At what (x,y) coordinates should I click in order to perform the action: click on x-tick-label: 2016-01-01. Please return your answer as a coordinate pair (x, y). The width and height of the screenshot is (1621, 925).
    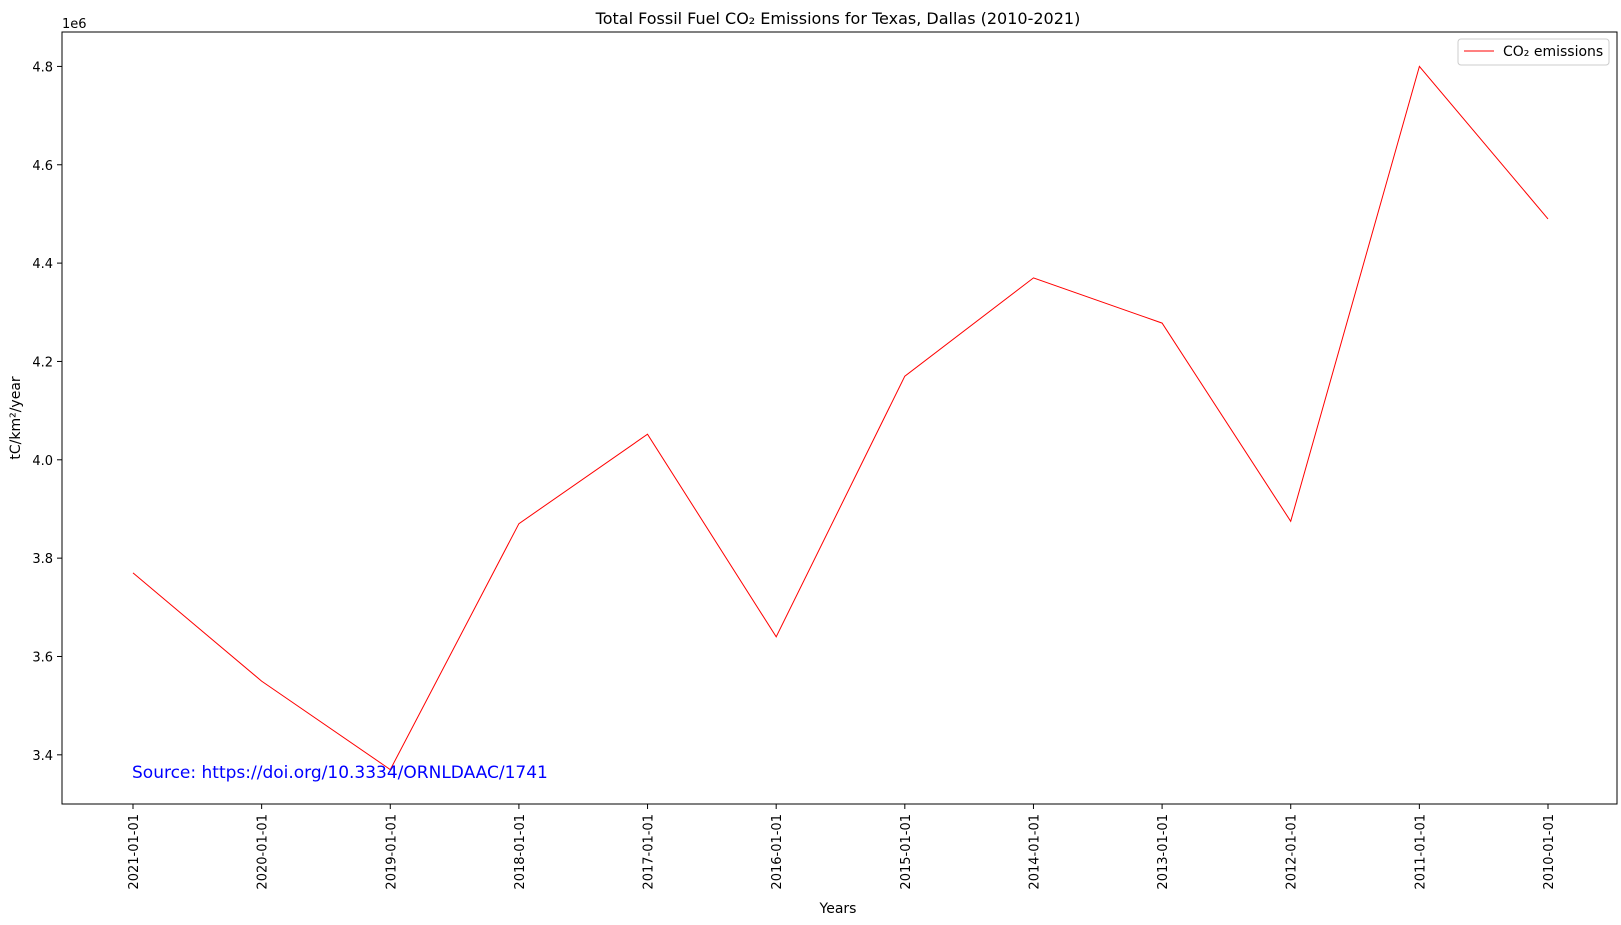
    Looking at the image, I should click on (777, 852).